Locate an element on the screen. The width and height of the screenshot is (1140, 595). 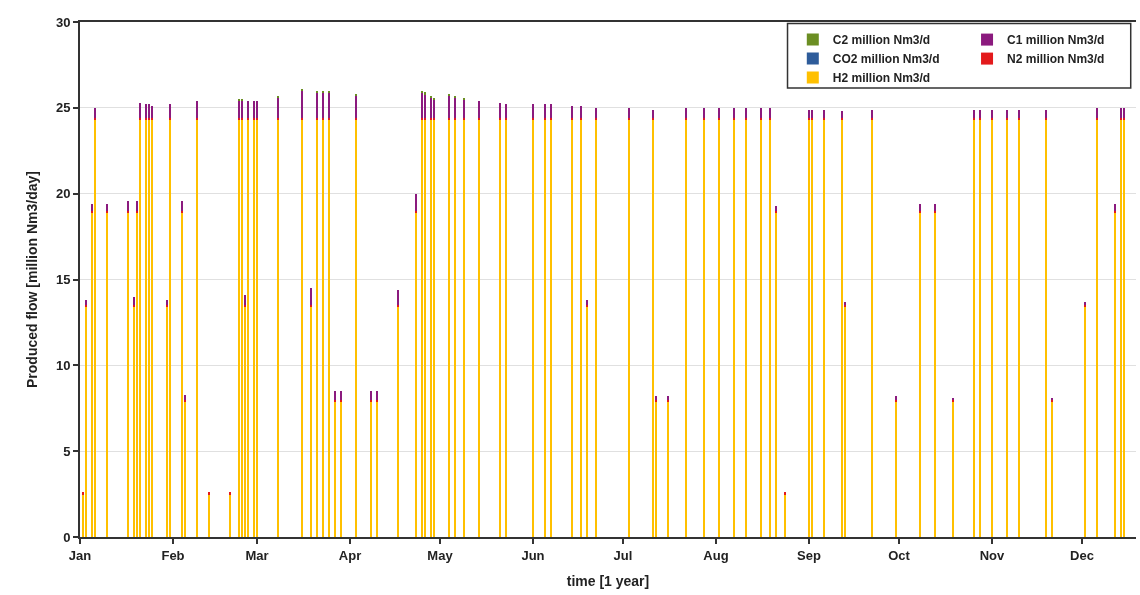
x-tick-label: Aug is located at coordinates (716, 555).